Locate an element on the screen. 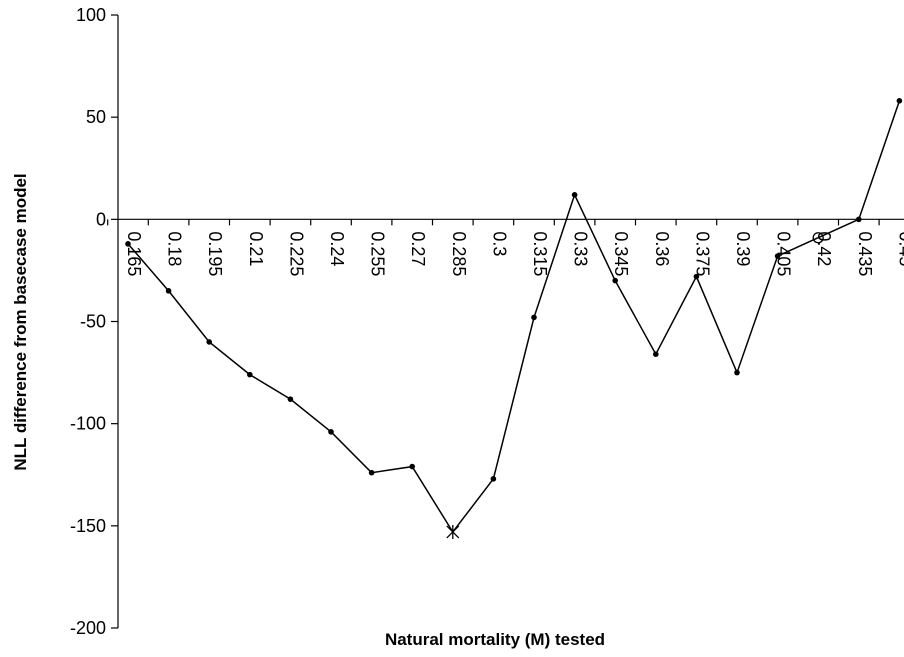 Image resolution: width=904 pixels, height=657 pixels. x-tick-label: 0.27 is located at coordinates (418, 248).